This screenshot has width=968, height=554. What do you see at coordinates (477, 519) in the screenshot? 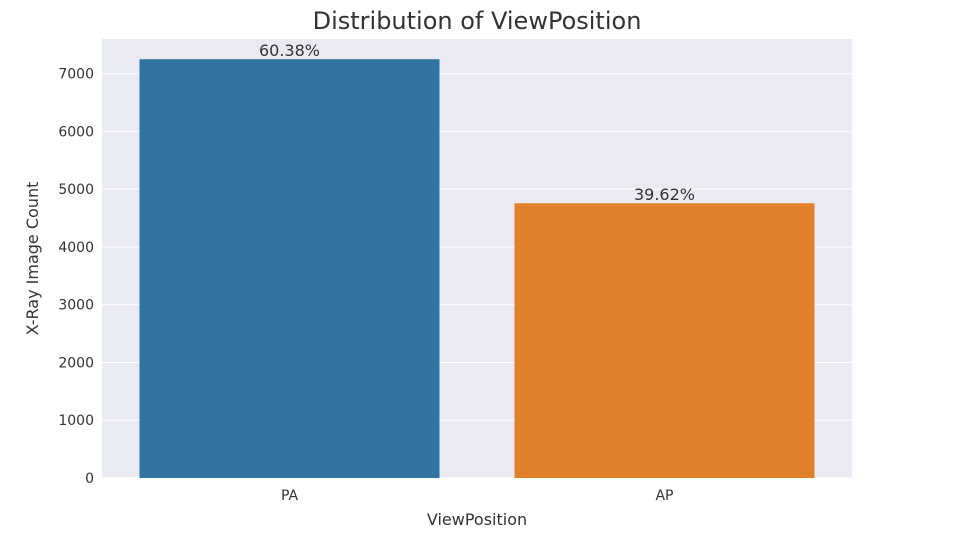
I see `x-axis-label: ViewPosition` at bounding box center [477, 519].